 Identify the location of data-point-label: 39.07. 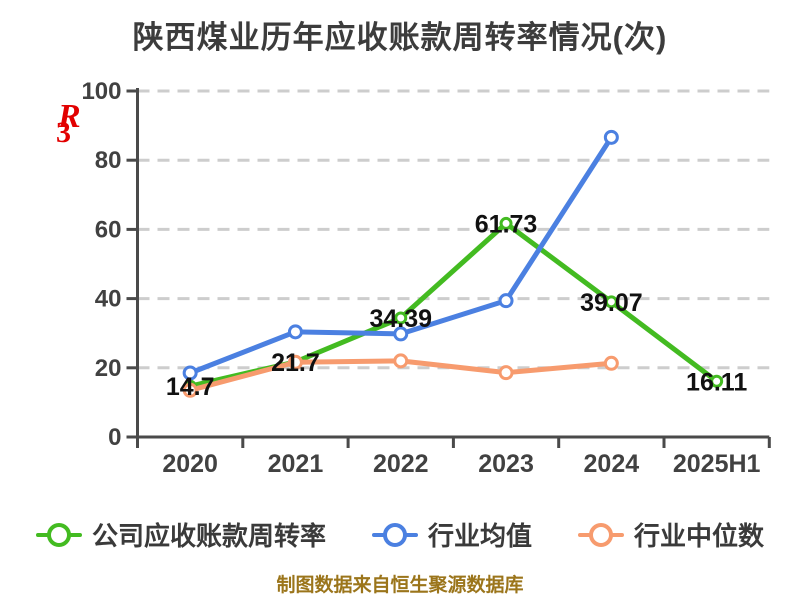
(611, 303).